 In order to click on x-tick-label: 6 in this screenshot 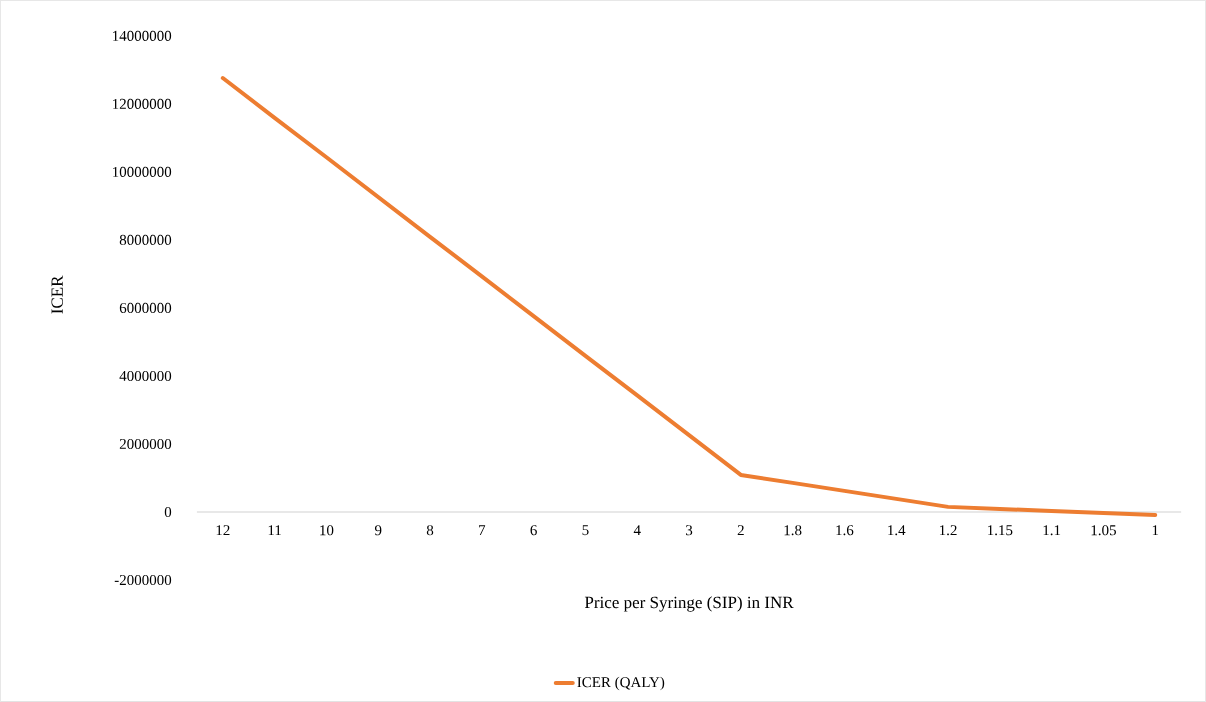, I will do `click(533, 530)`.